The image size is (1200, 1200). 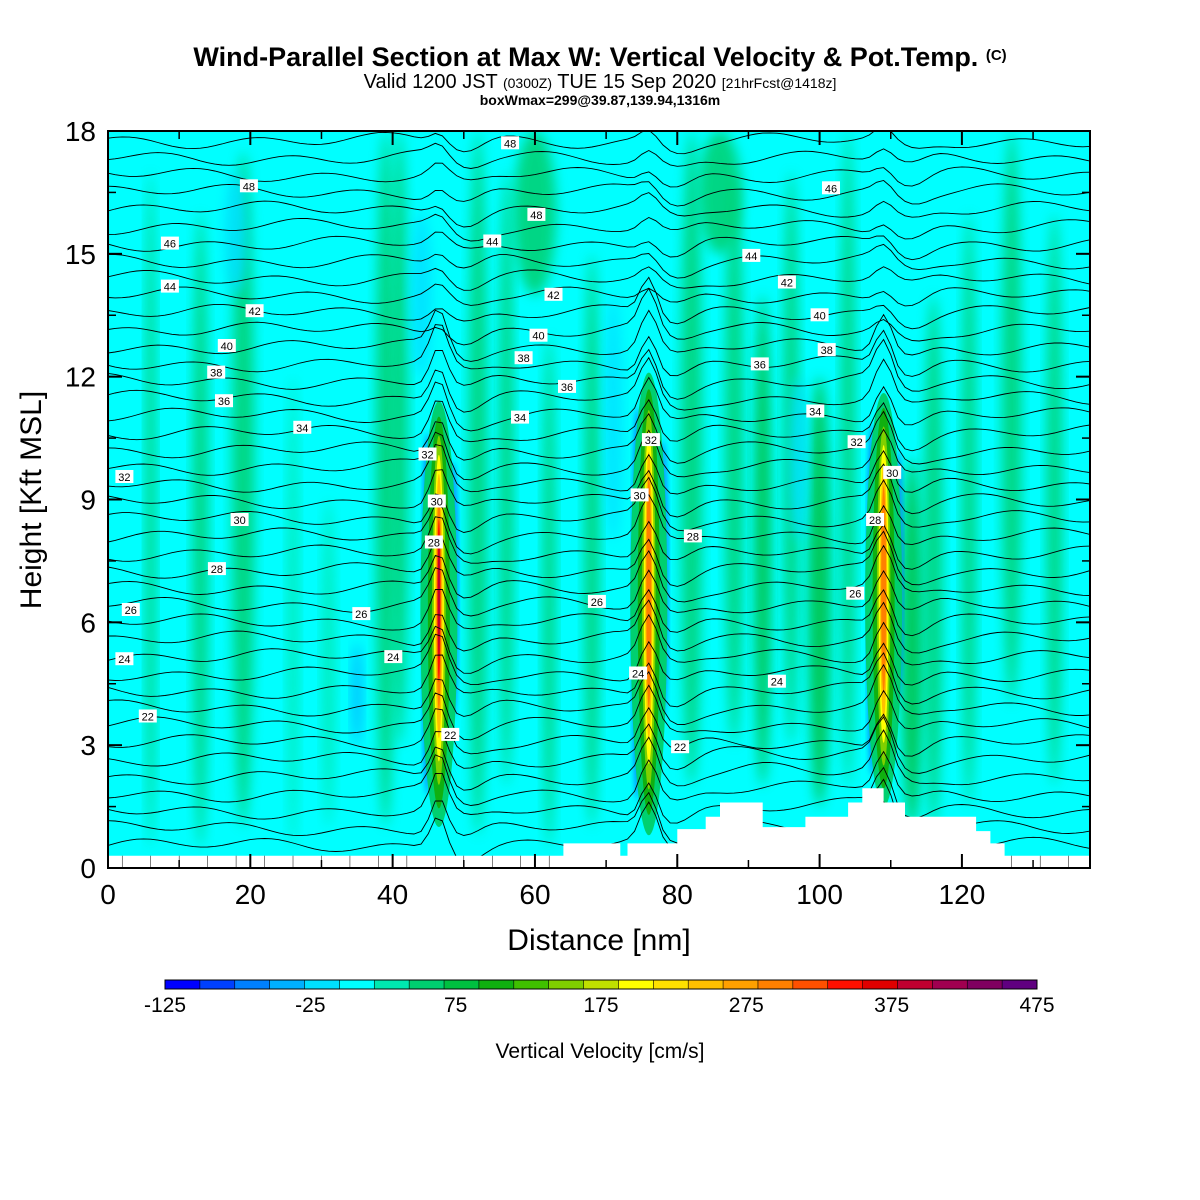 I want to click on contour-label: 44, so click(x=751, y=255).